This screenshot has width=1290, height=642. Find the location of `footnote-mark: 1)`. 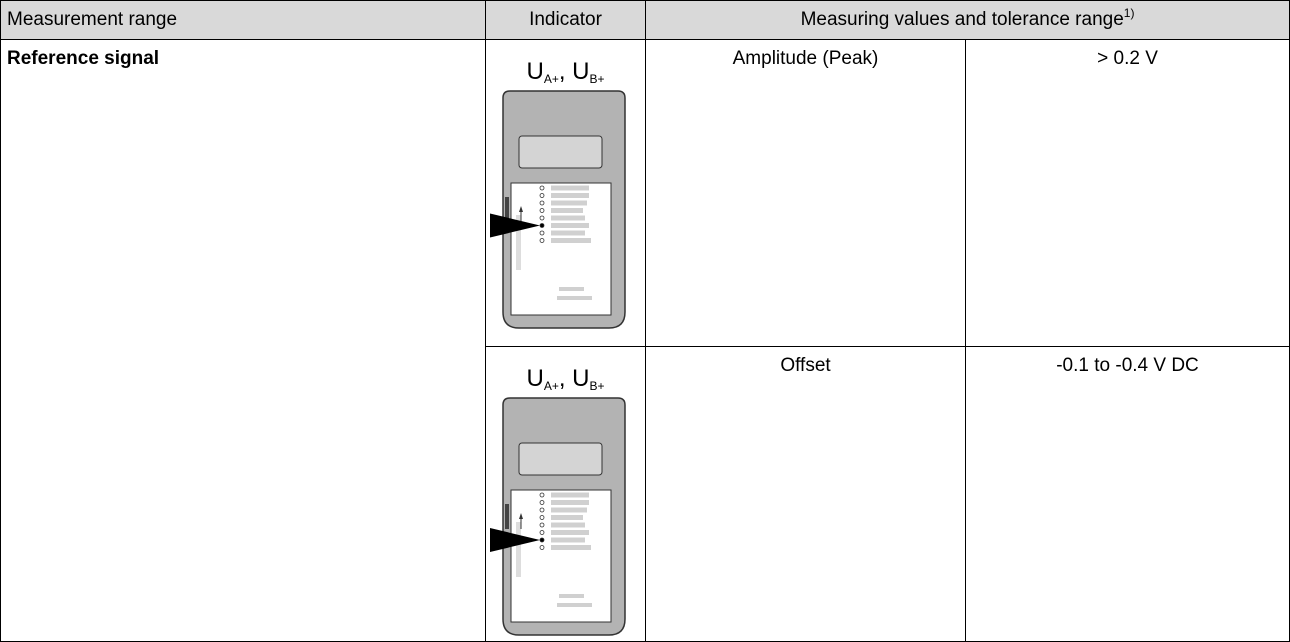

footnote-mark: 1) is located at coordinates (1129, 13).